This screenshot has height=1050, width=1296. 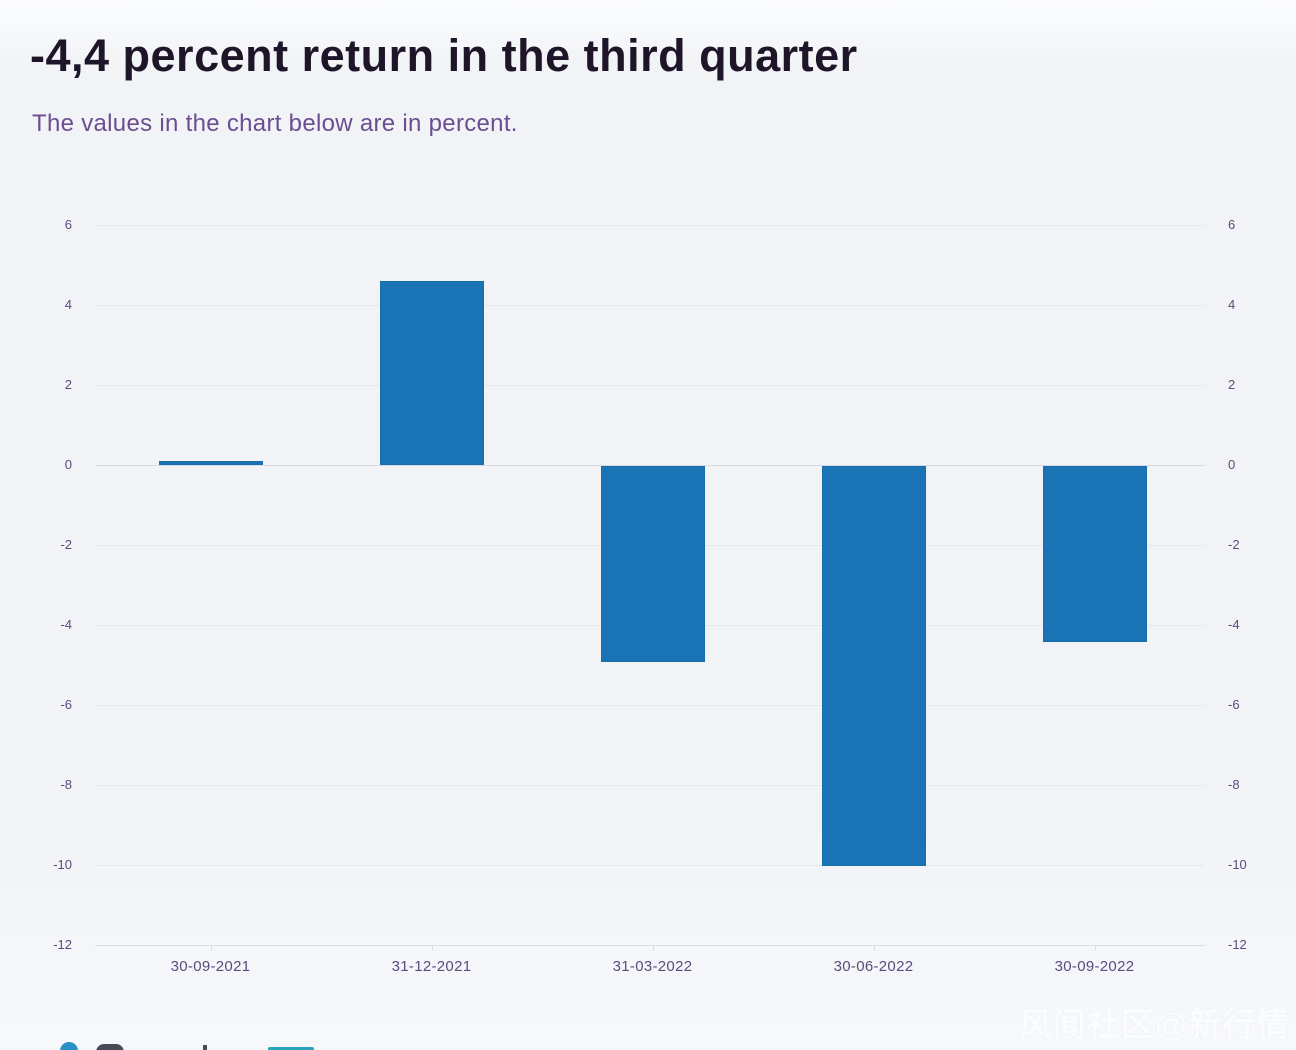 I want to click on y-axis-label-left: -10, so click(x=62, y=864).